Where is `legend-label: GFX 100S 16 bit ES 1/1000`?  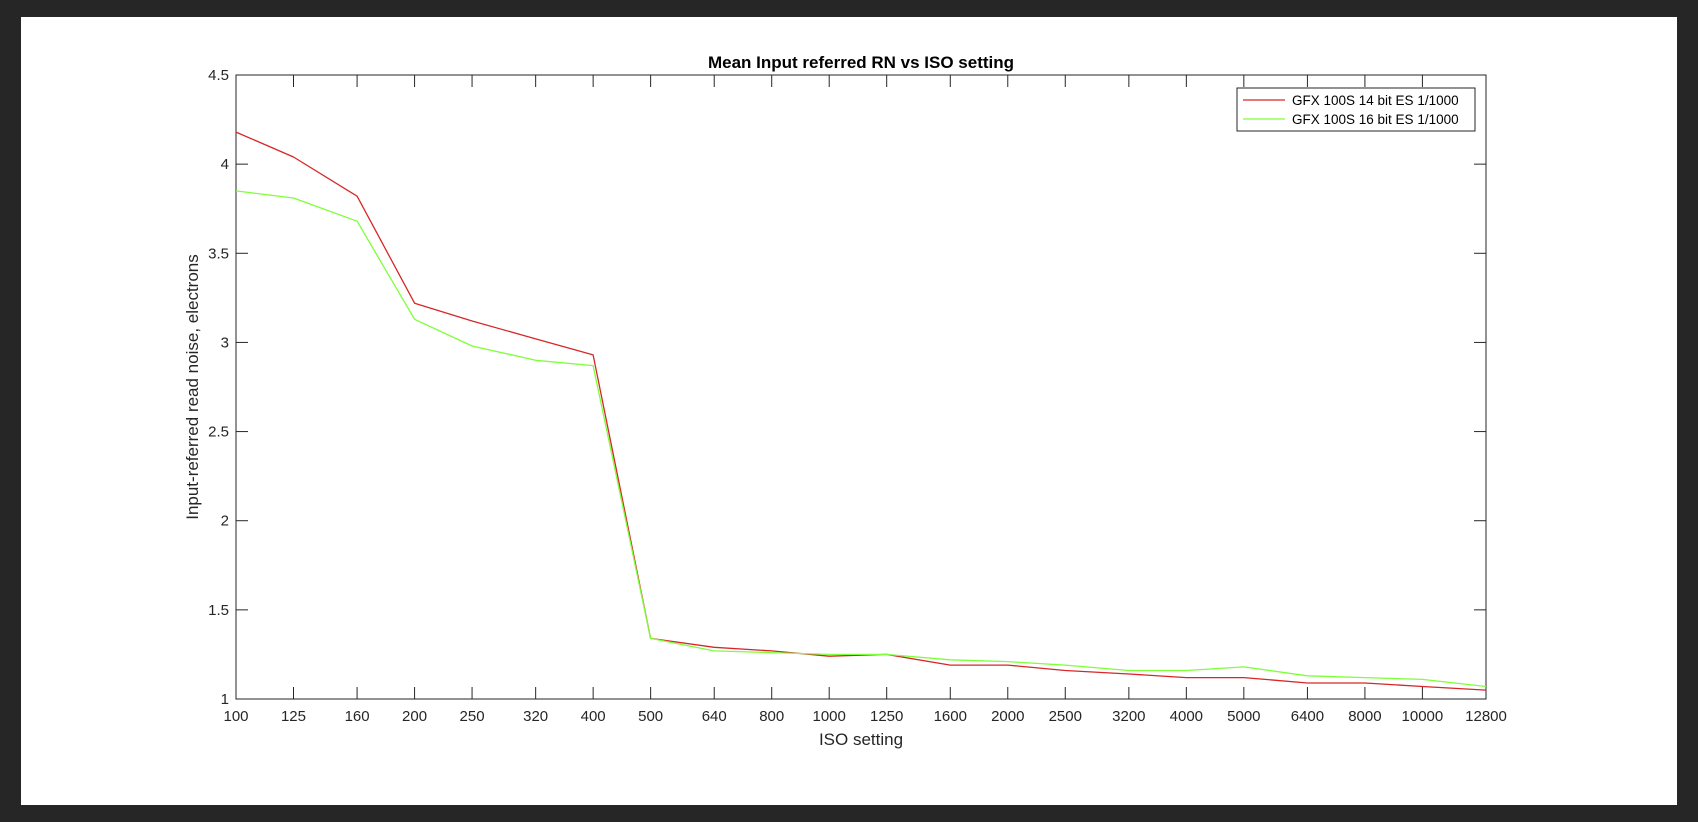
legend-label: GFX 100S 16 bit ES 1/1000 is located at coordinates (1375, 119).